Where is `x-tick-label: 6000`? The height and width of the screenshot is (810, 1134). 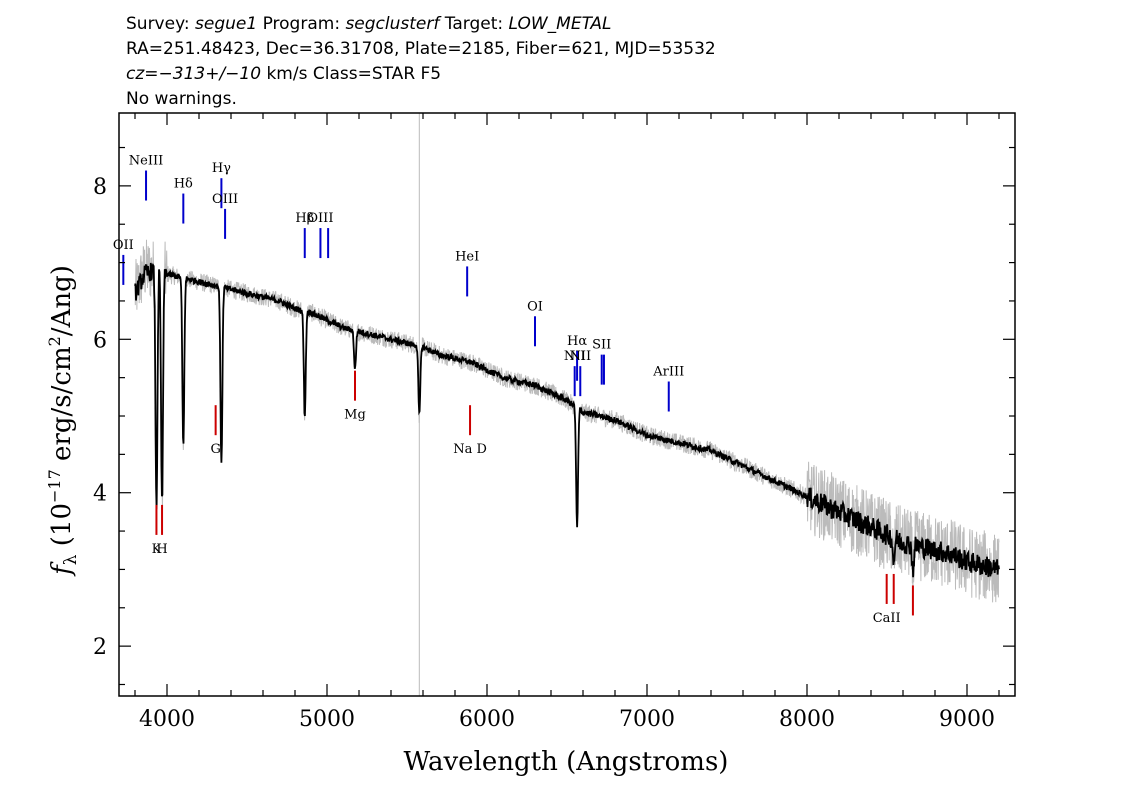 x-tick-label: 6000 is located at coordinates (487, 719).